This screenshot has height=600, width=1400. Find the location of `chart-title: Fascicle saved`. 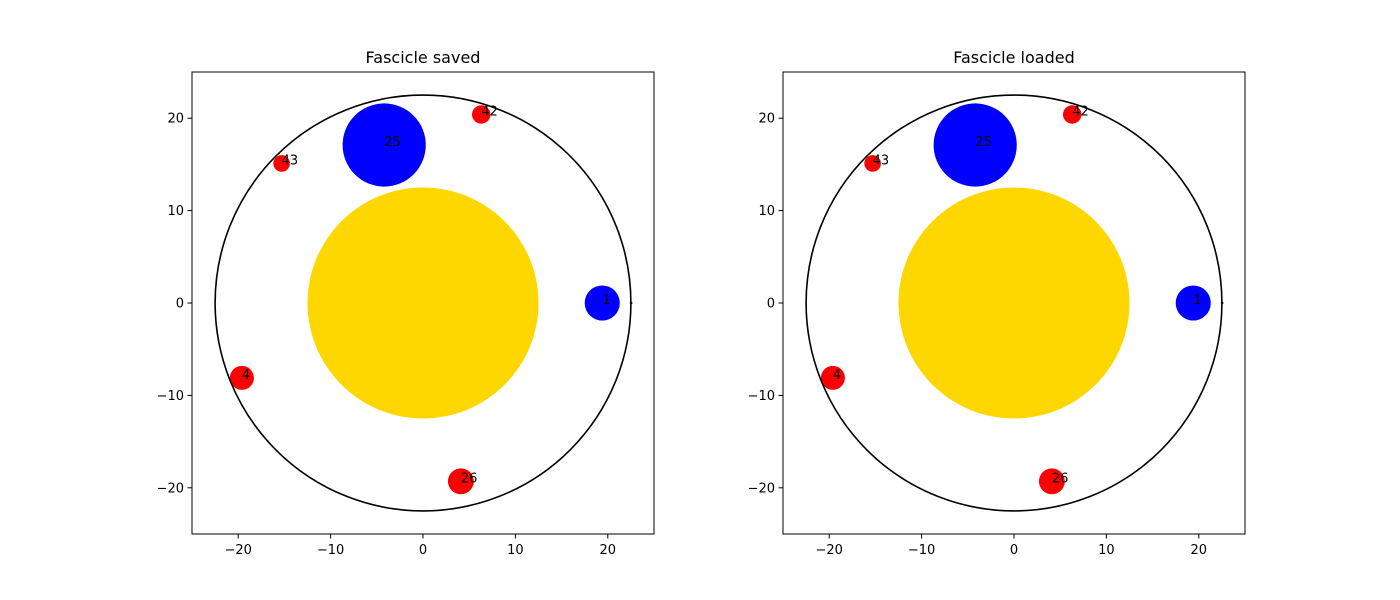

chart-title: Fascicle saved is located at coordinates (423, 57).